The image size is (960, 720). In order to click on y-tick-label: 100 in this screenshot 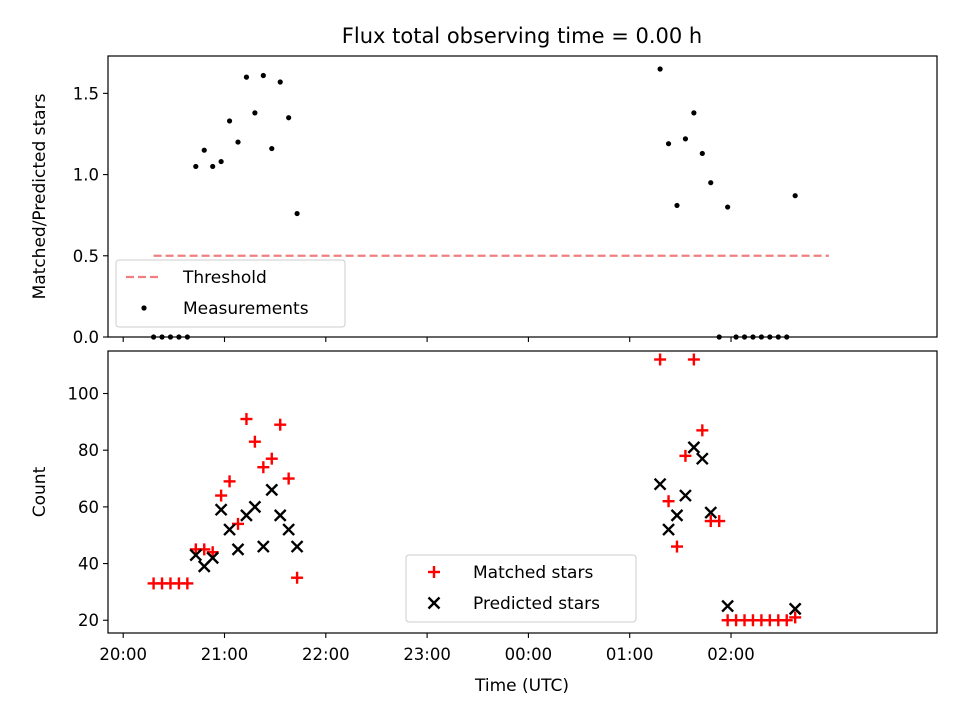, I will do `click(84, 394)`.